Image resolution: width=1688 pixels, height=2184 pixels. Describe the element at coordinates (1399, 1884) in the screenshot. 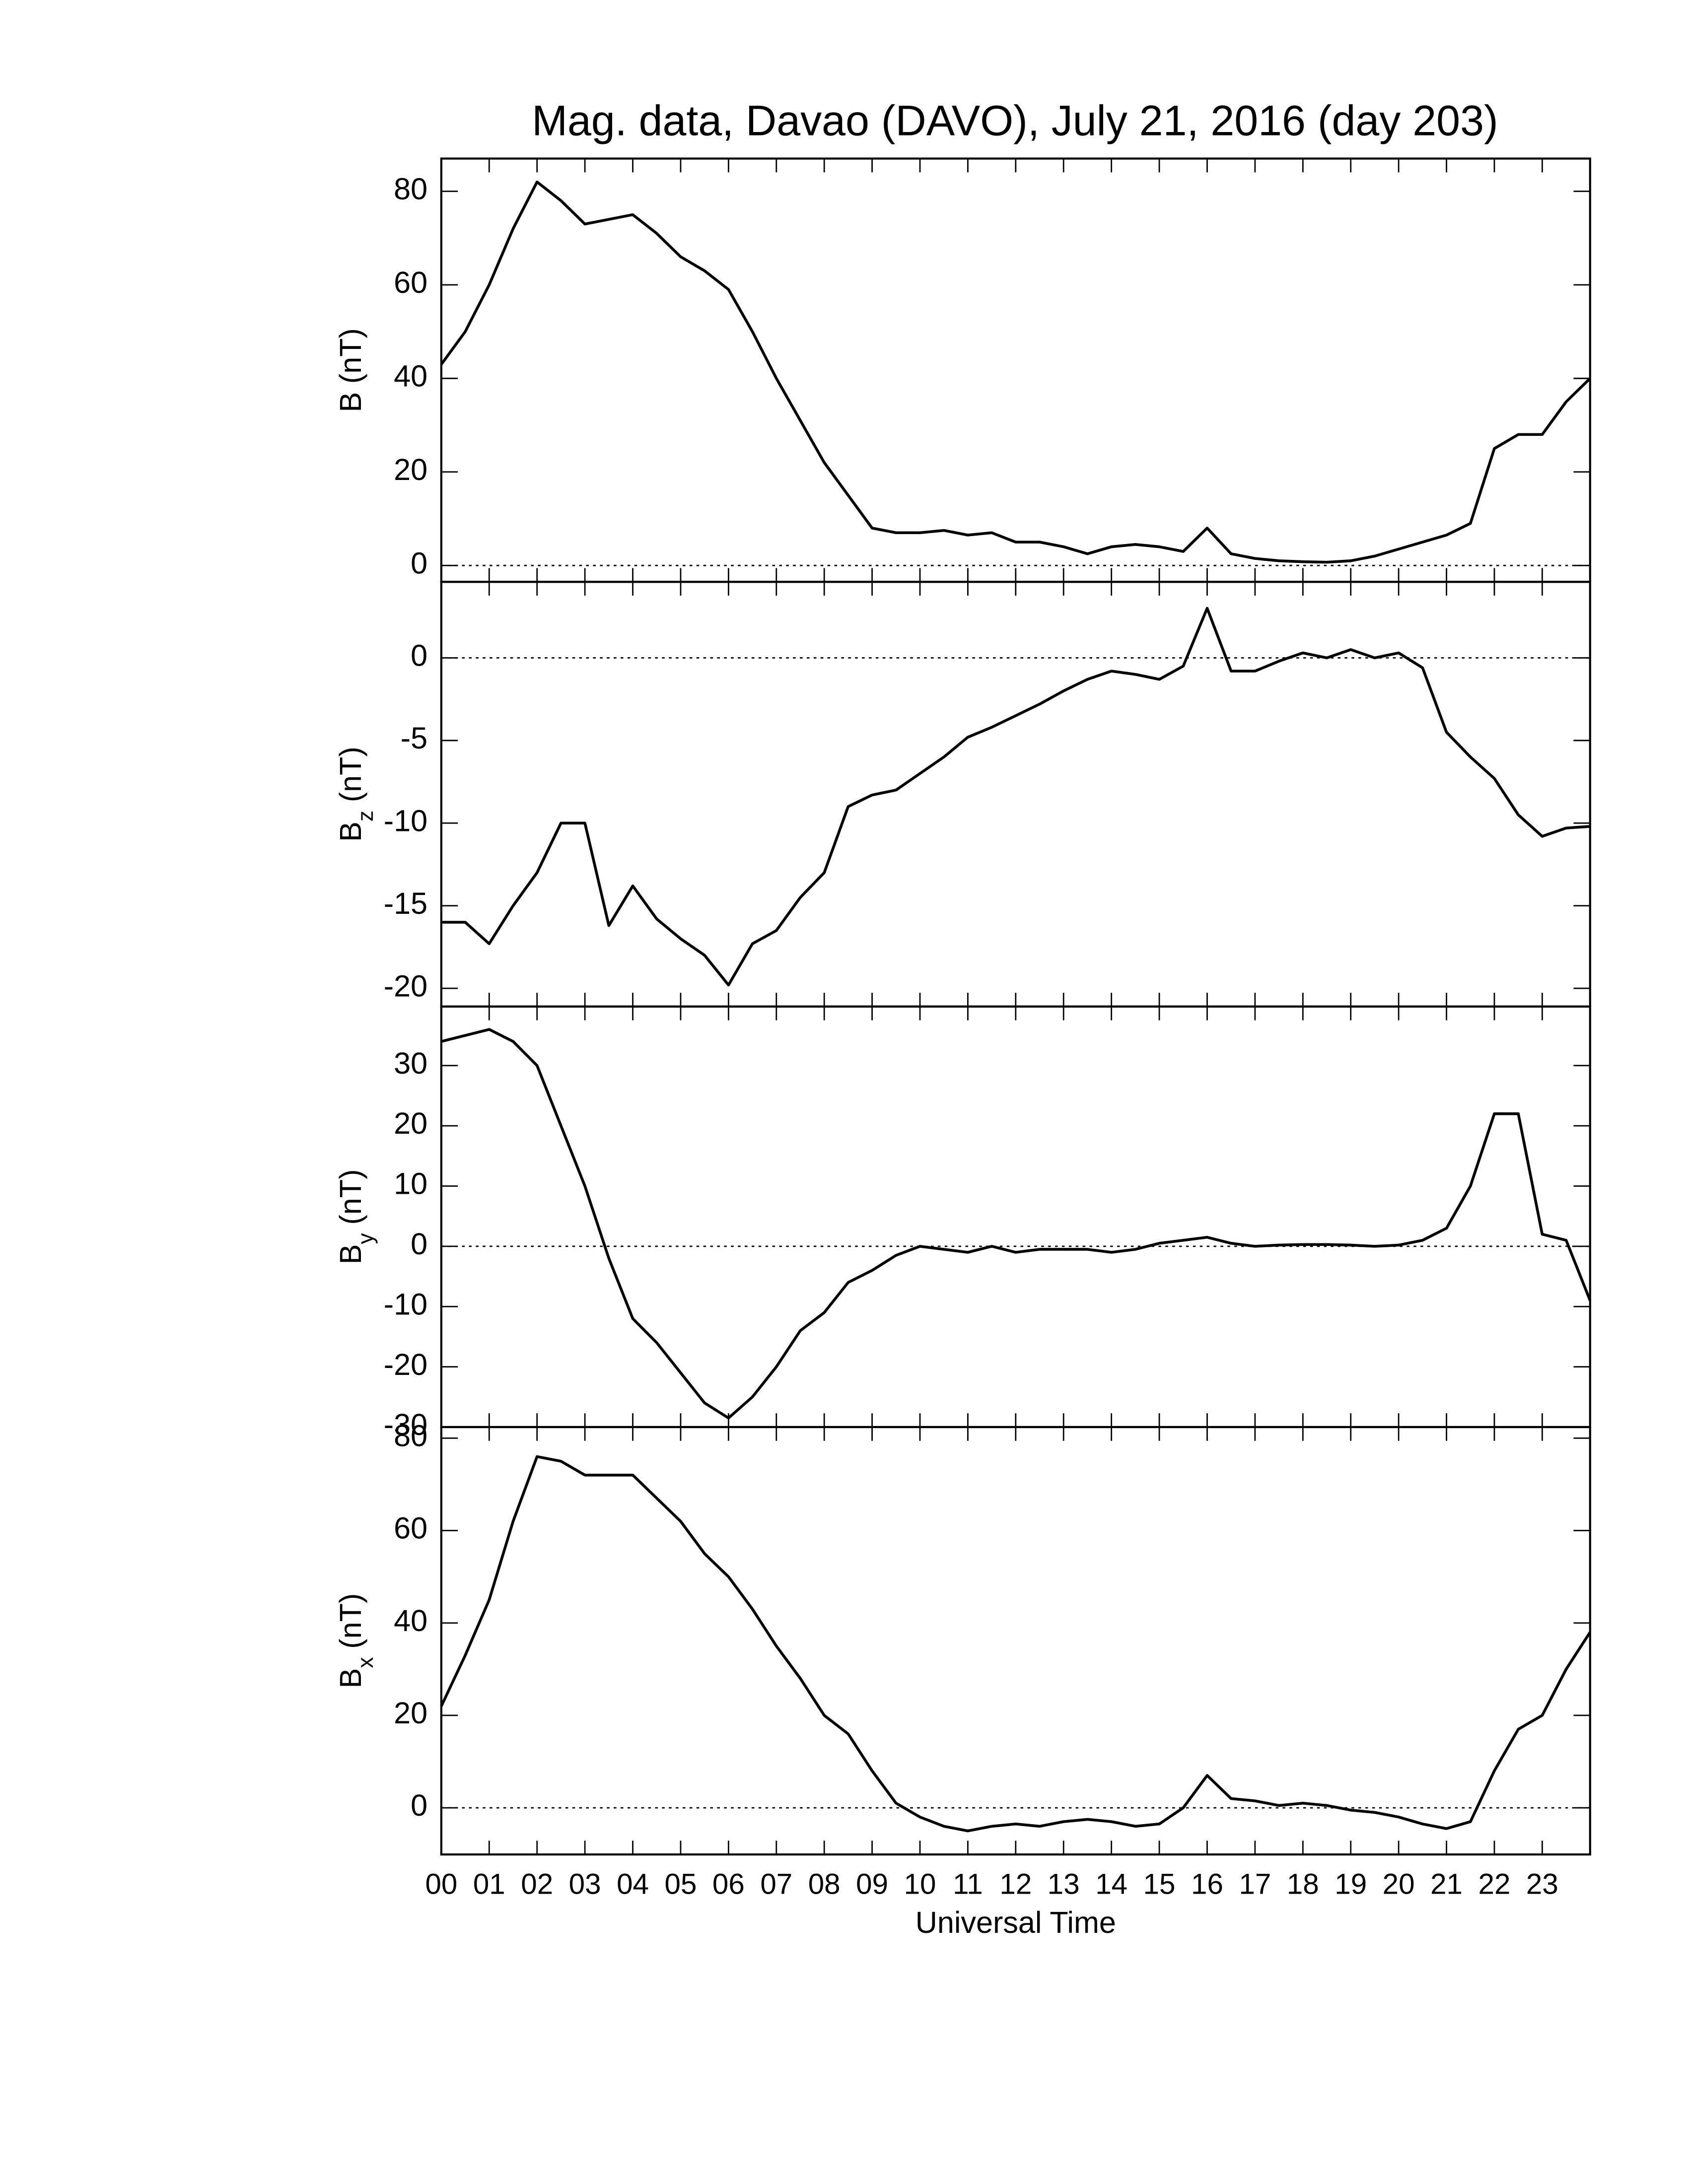

I see `x-tick-label: 20` at that location.